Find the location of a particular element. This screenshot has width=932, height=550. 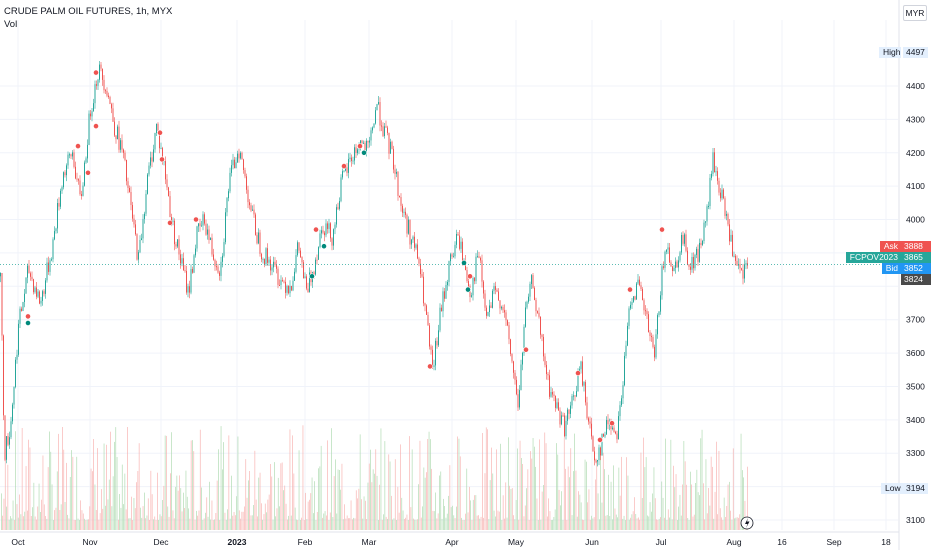

time-tick-label: Oct is located at coordinates (18, 542).